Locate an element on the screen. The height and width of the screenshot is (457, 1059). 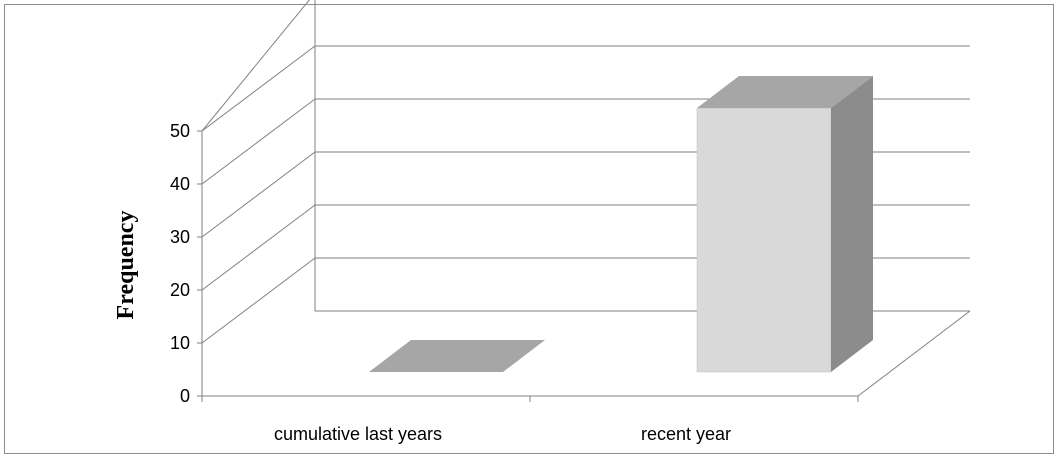
y-tick-label: 10 is located at coordinates (180, 343).